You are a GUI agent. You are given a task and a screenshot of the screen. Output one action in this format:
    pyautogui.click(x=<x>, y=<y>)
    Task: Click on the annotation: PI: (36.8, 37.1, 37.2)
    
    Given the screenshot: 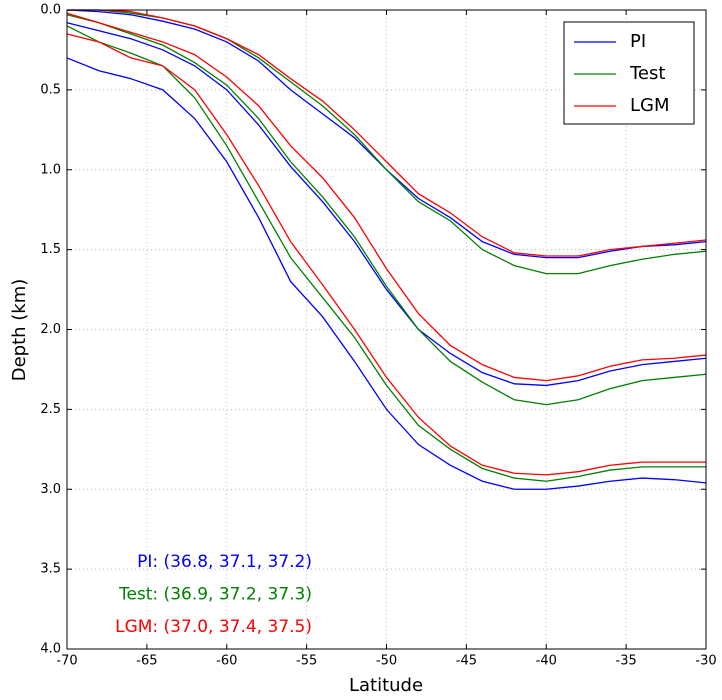 What is the action you would take?
    pyautogui.click(x=224, y=562)
    